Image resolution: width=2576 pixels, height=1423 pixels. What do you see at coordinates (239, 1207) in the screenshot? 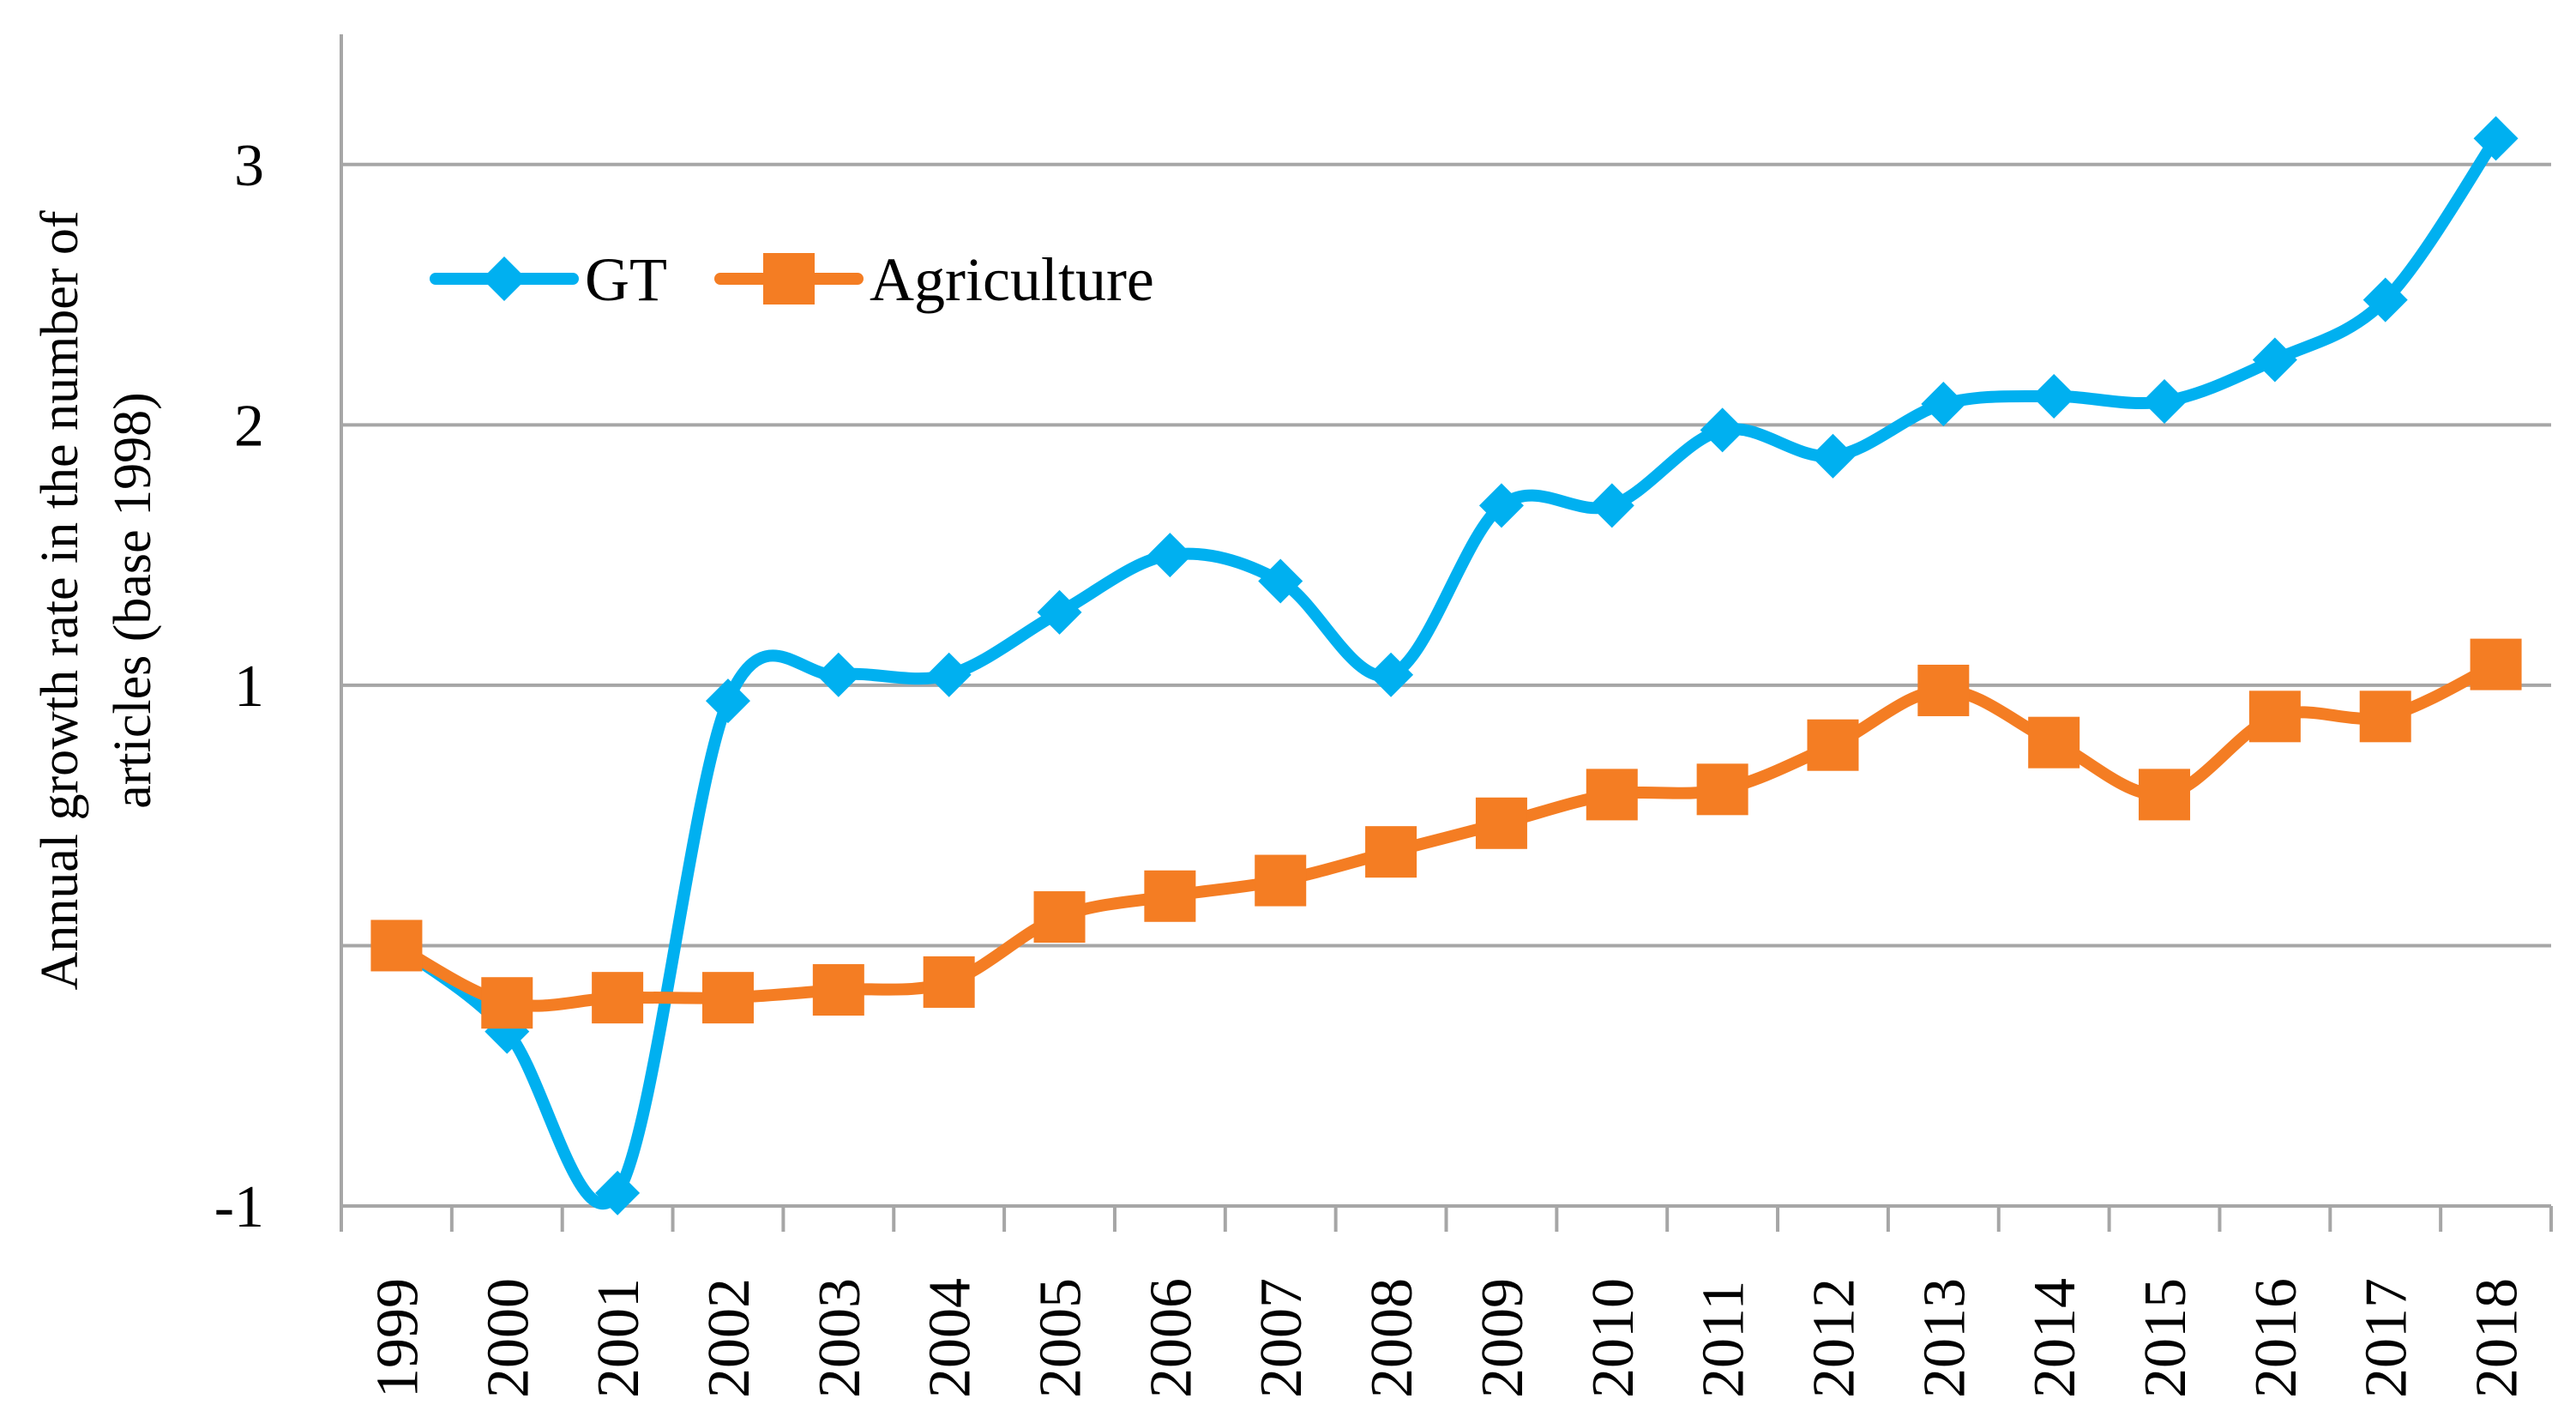
I see `y-tick-label: -1` at bounding box center [239, 1207].